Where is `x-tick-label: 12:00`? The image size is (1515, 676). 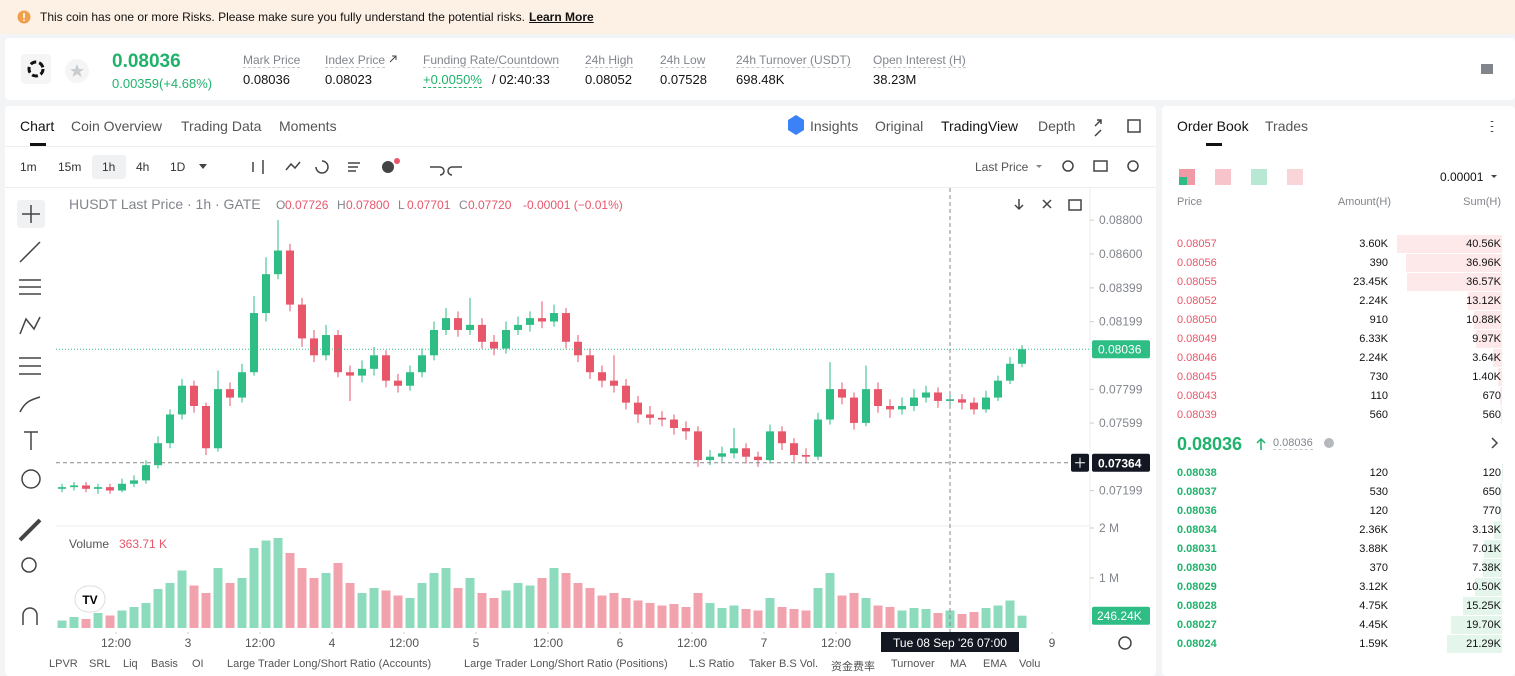
x-tick-label: 12:00 is located at coordinates (260, 643).